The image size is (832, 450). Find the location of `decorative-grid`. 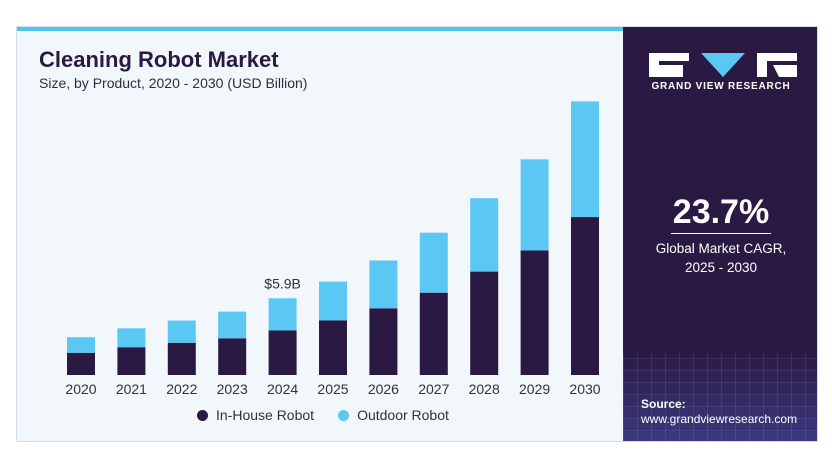

decorative-grid is located at coordinates (720, 397).